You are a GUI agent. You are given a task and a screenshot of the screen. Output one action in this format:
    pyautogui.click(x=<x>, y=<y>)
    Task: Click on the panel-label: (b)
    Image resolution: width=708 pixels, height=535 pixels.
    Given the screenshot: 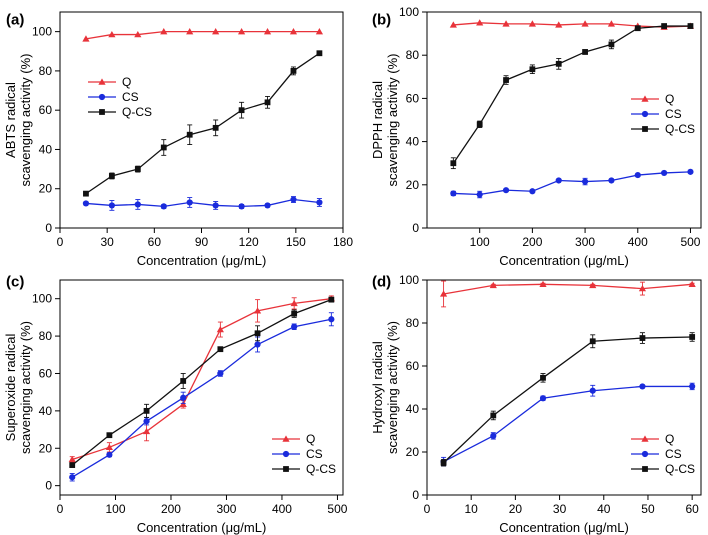 What is the action you would take?
    pyautogui.click(x=381, y=19)
    